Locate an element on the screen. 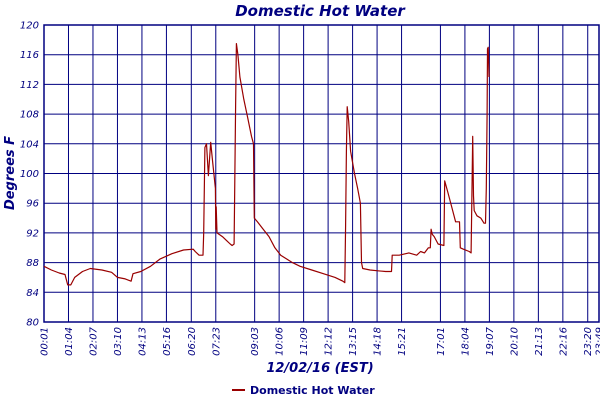 This screenshot has height=400, width=600. y-tick-labels: 80 84 88 92 96 100 104 108 112 116 120 is located at coordinates (29, 175).